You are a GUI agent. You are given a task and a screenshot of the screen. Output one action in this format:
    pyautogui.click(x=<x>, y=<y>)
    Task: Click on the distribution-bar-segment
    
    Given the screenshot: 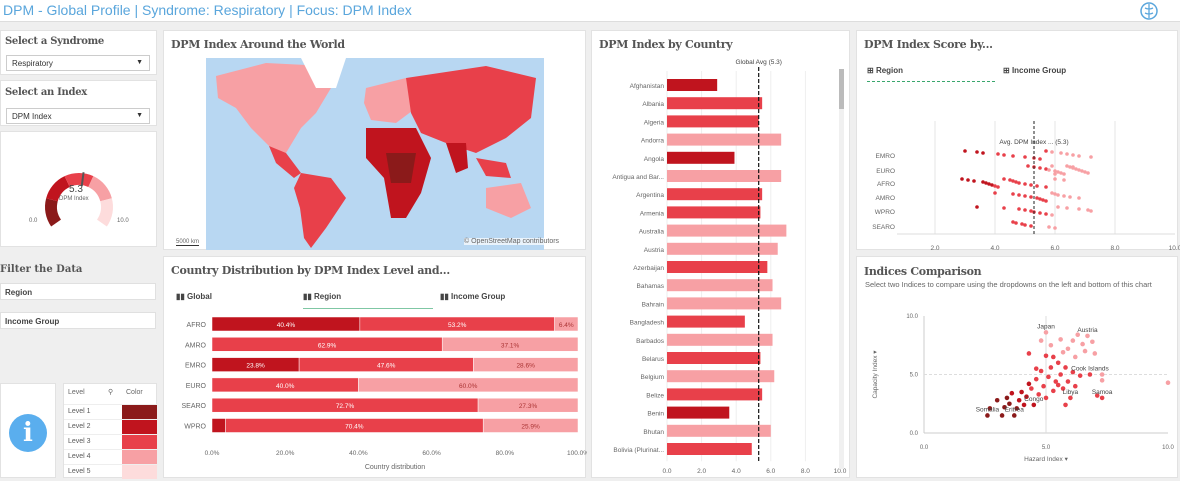 What is the action you would take?
    pyautogui.click(x=218, y=425)
    